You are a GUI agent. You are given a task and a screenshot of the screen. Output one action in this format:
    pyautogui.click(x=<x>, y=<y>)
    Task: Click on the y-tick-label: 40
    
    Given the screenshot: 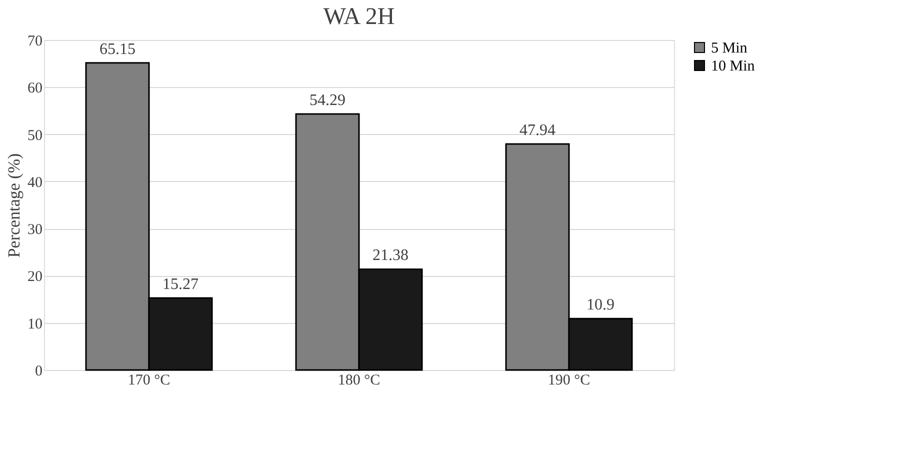 What is the action you would take?
    pyautogui.click(x=35, y=182)
    